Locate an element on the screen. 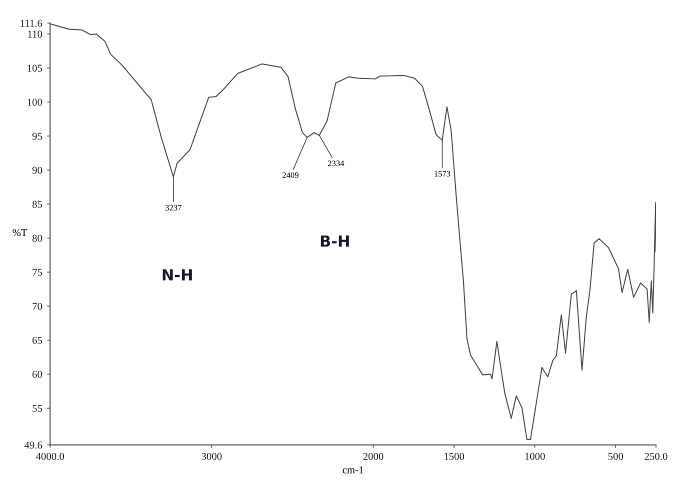 This screenshot has width=677, height=481. x-tick-label: 250.0 is located at coordinates (656, 456).